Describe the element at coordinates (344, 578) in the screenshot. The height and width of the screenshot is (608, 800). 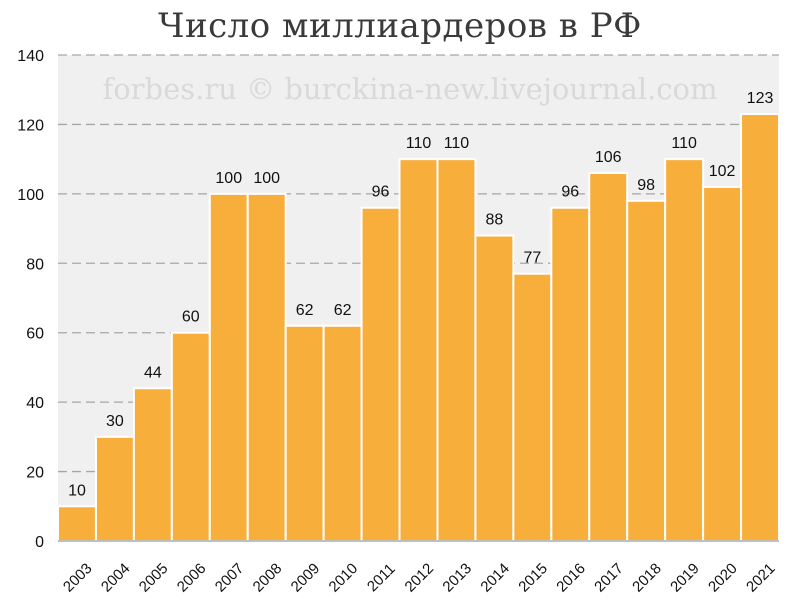
I see `x-tick-label: 2010` at that location.